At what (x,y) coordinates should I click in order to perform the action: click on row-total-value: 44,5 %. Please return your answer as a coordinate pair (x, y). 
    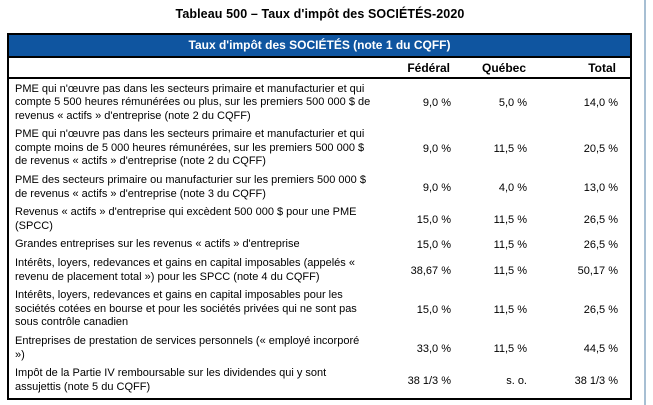
    Looking at the image, I should click on (600, 348).